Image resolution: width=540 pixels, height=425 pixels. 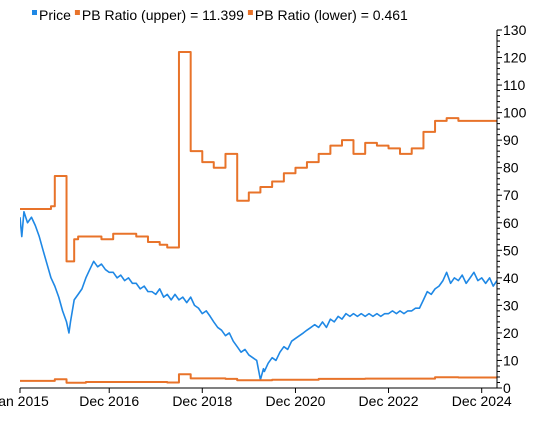 I want to click on x-tick-label: Dec 2020, so click(x=295, y=401).